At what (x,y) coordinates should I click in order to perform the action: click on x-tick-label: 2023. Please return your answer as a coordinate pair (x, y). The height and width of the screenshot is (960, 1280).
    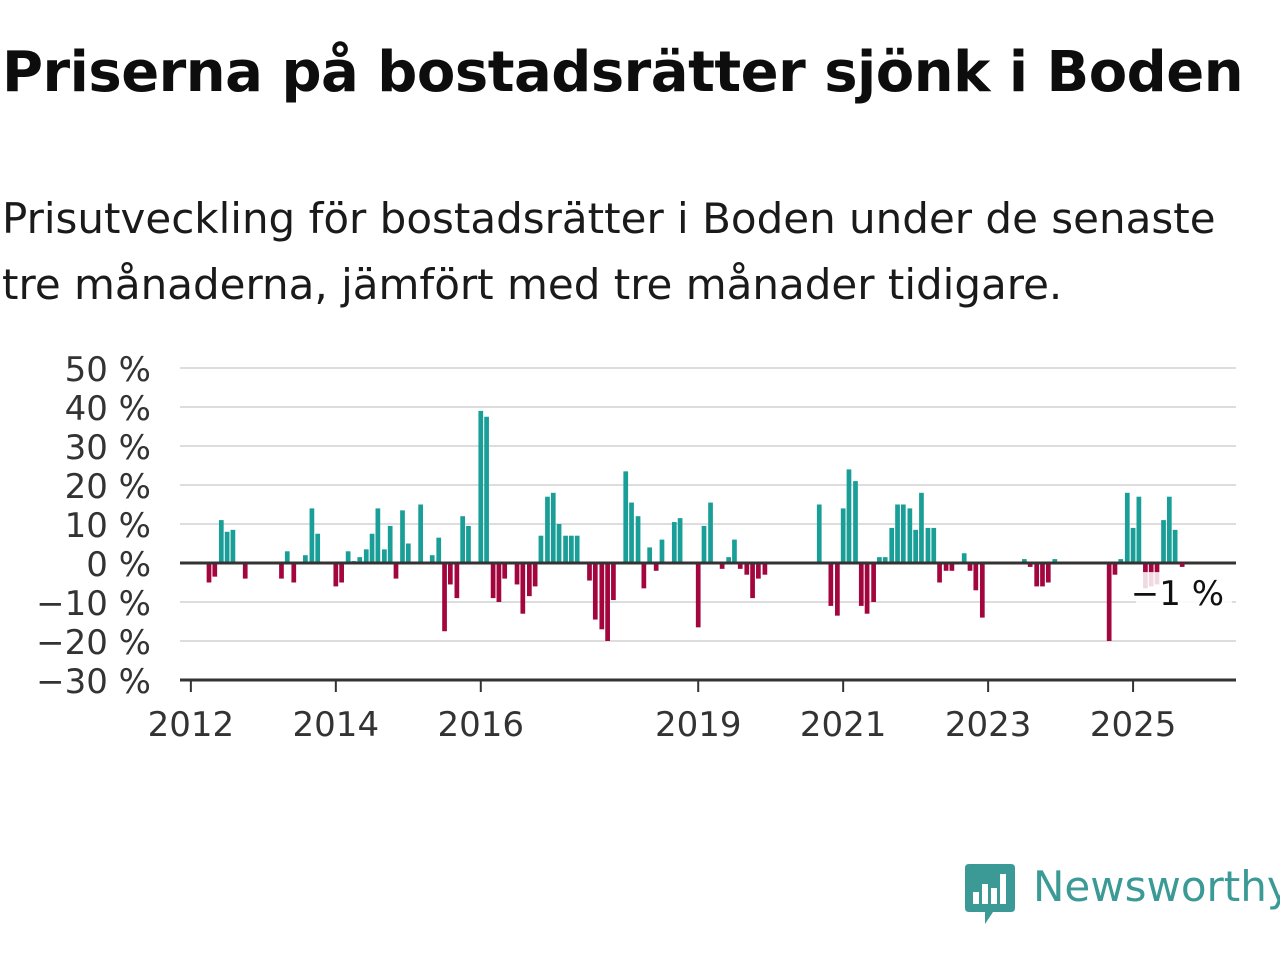
    Looking at the image, I should click on (988, 725).